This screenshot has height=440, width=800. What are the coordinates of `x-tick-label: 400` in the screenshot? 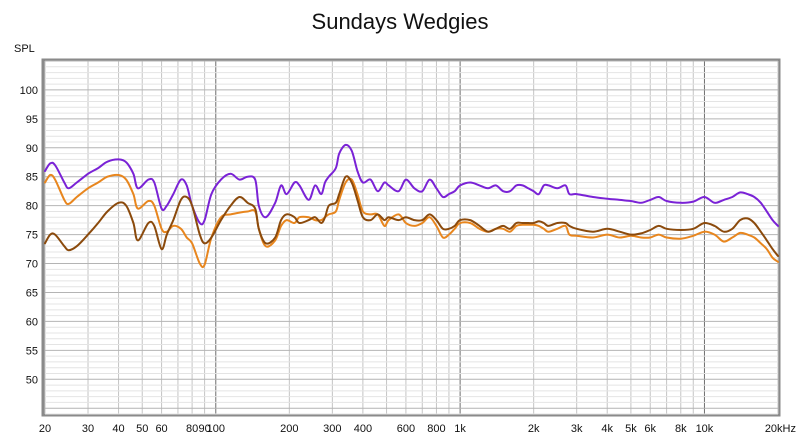 It's located at (363, 429).